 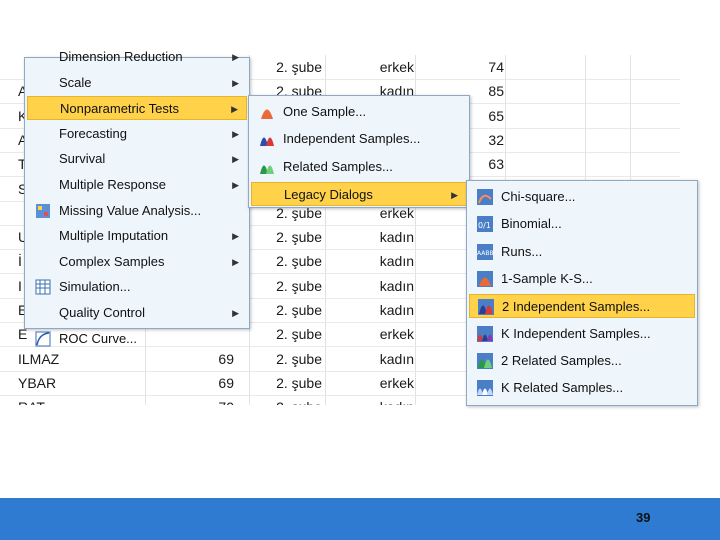 What do you see at coordinates (137, 134) in the screenshot?
I see `menu-item-forecasting: Forecasting ▶` at bounding box center [137, 134].